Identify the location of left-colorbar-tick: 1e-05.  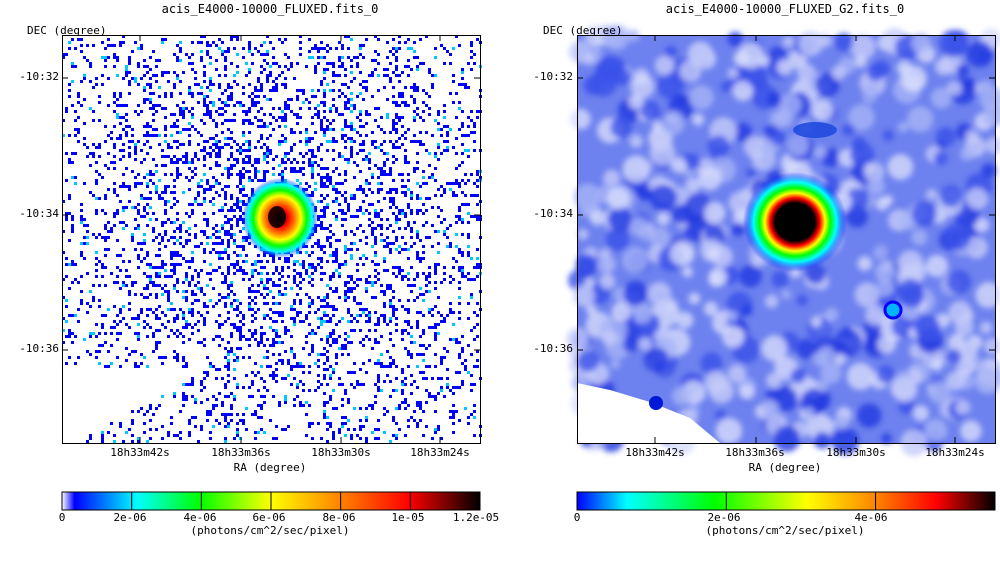
(408, 517).